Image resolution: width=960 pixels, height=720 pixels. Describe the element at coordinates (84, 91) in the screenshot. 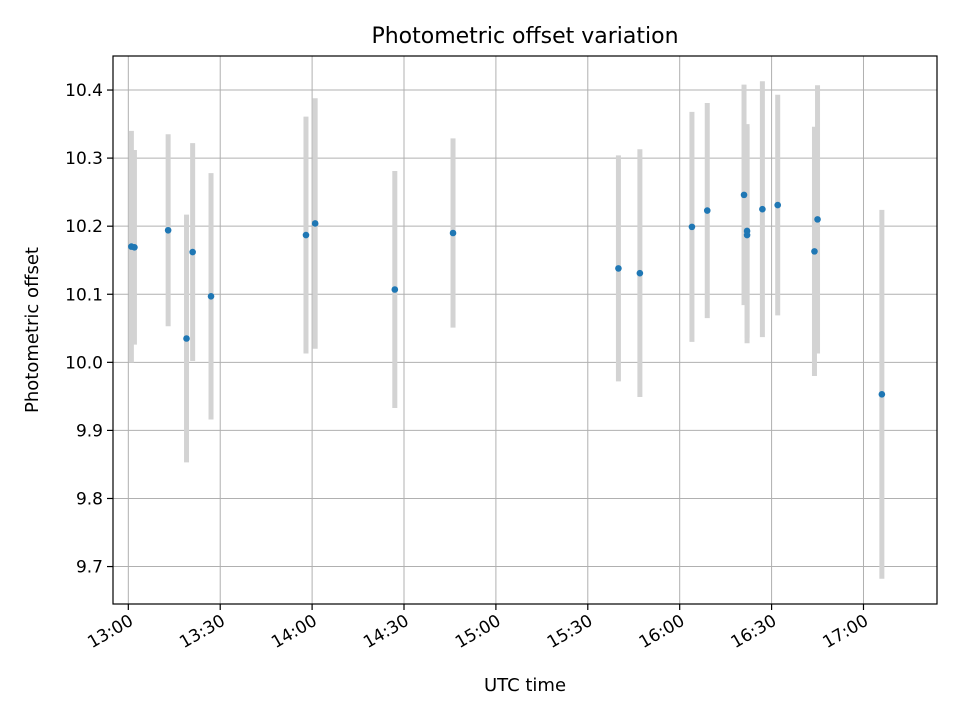

I see `y-tick-label: 10.4` at that location.